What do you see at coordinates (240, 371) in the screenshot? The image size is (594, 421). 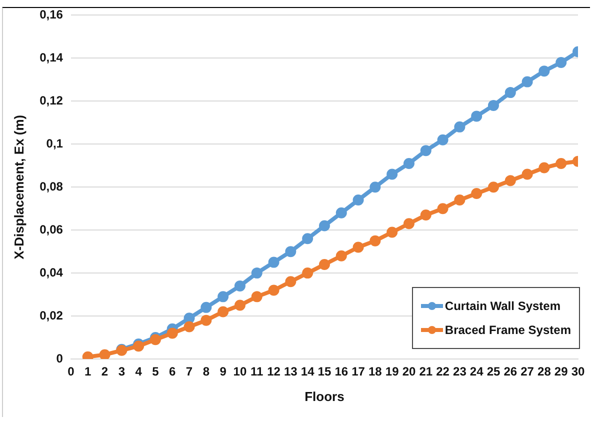 I see `x-tick-label: 10` at bounding box center [240, 371].